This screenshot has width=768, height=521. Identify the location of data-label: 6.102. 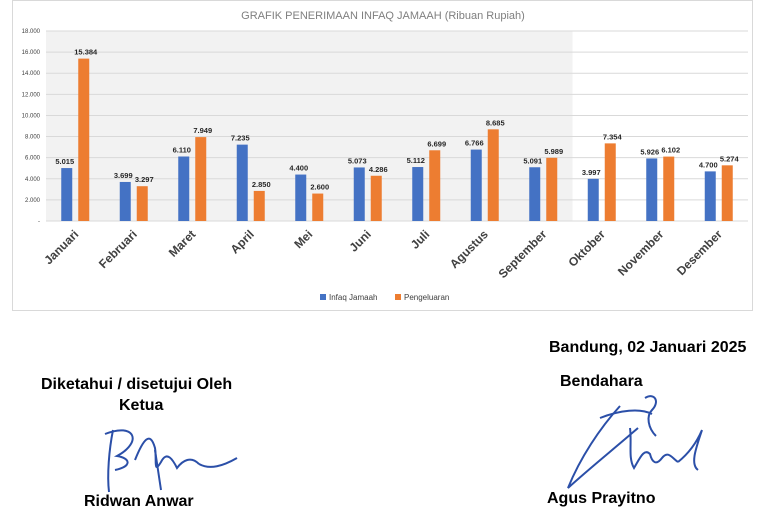
(670, 150).